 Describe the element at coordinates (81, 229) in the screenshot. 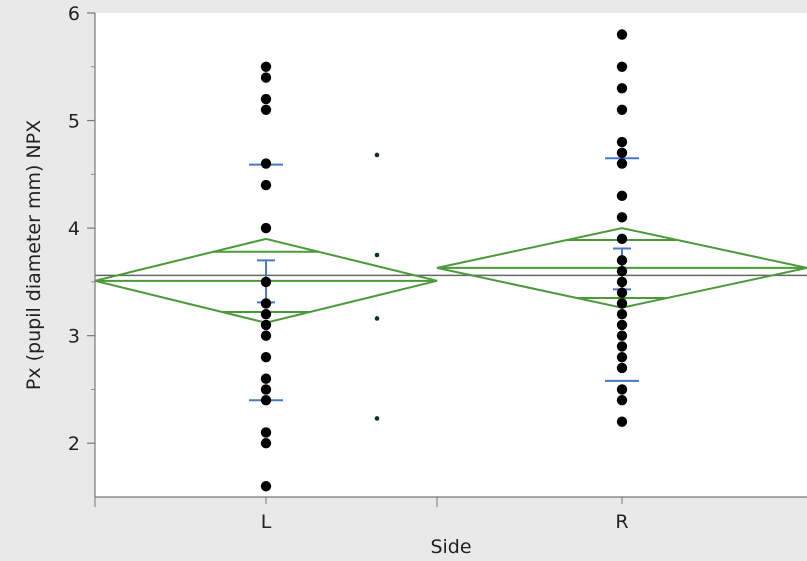

I see `y-axis: 2 3 4 5 6` at that location.